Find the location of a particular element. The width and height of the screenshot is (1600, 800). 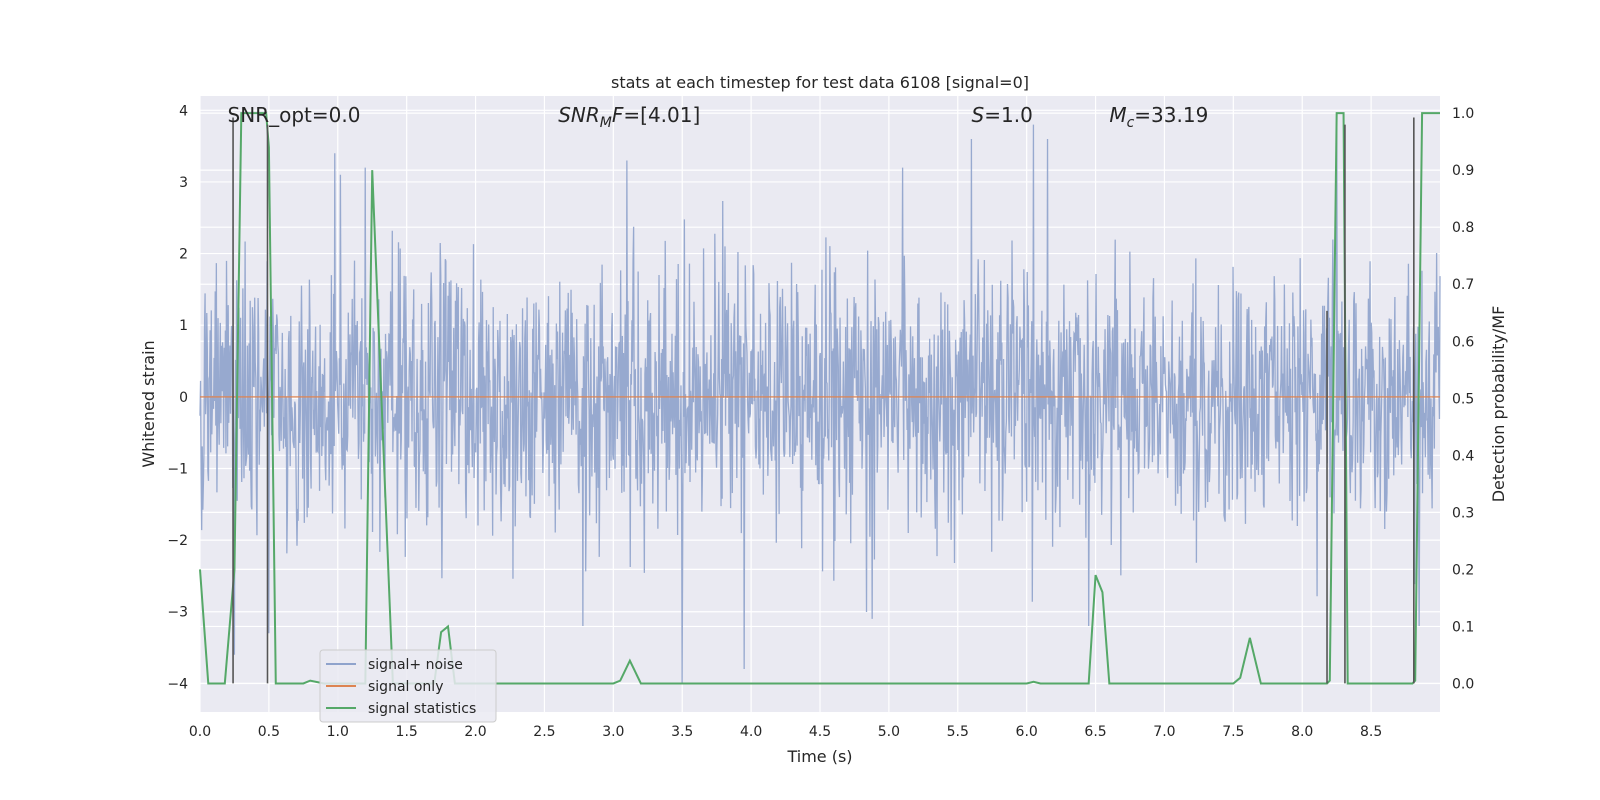

x-tick-label: 6.5 is located at coordinates (1095, 732).